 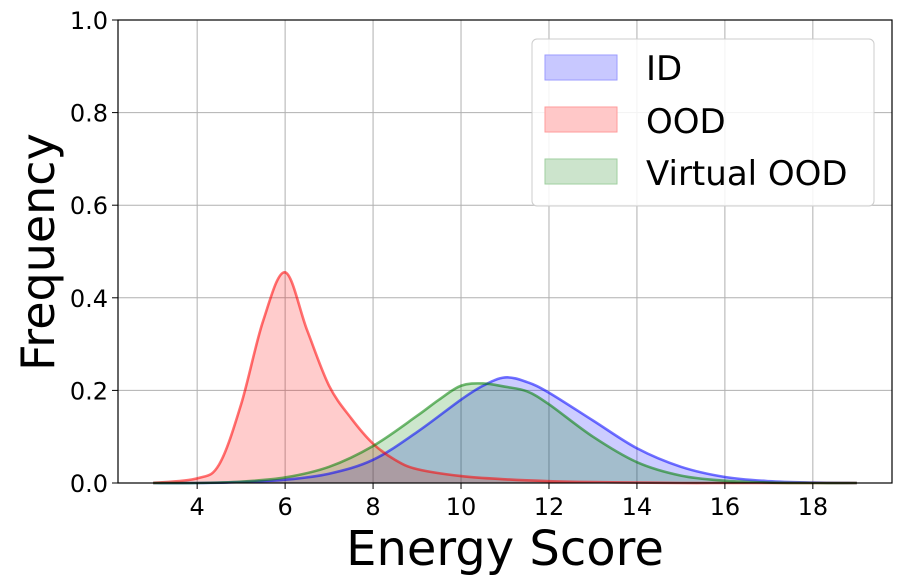 What do you see at coordinates (813, 507) in the screenshot?
I see `x-tick-label: 18` at bounding box center [813, 507].